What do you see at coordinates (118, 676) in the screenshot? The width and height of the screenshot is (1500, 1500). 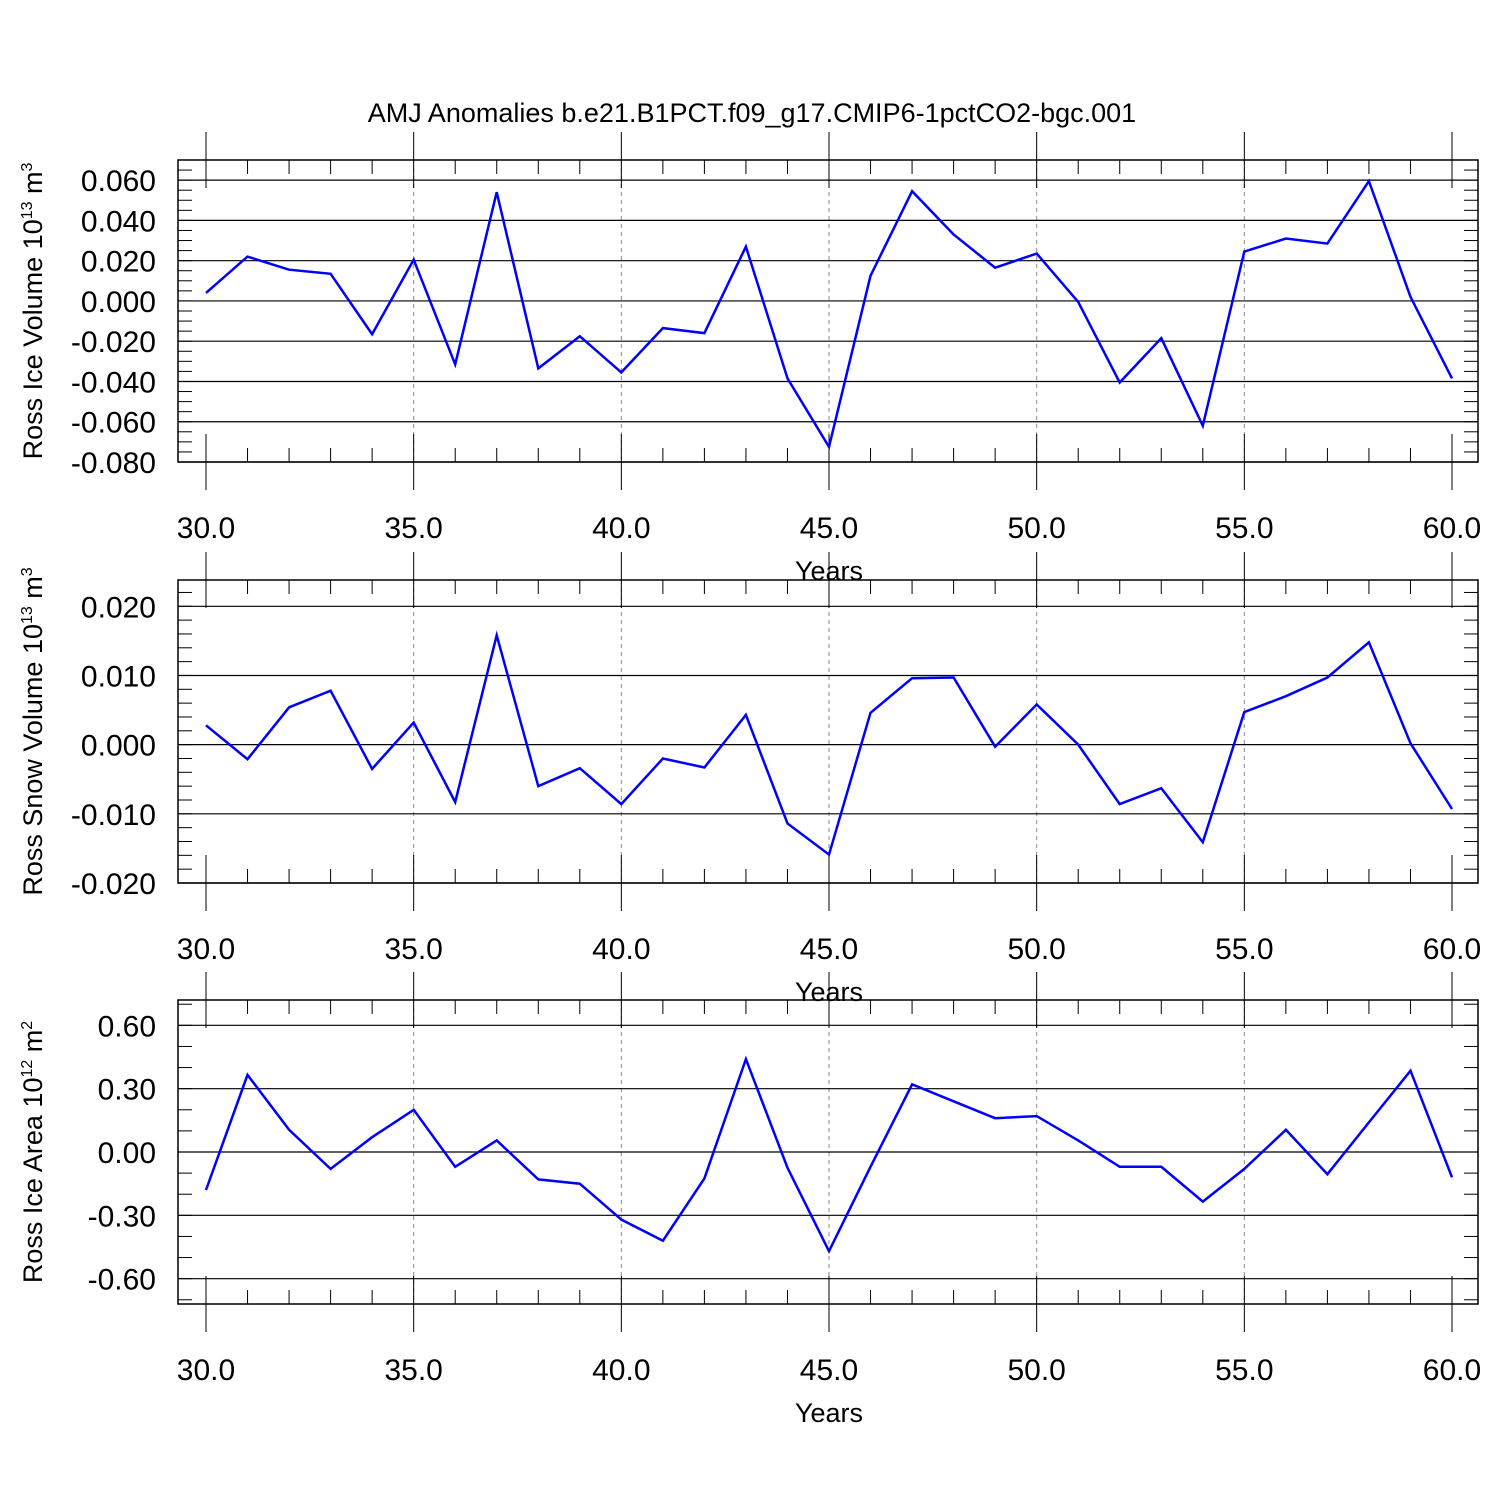 I see `y-tick-label: 0.010` at bounding box center [118, 676].